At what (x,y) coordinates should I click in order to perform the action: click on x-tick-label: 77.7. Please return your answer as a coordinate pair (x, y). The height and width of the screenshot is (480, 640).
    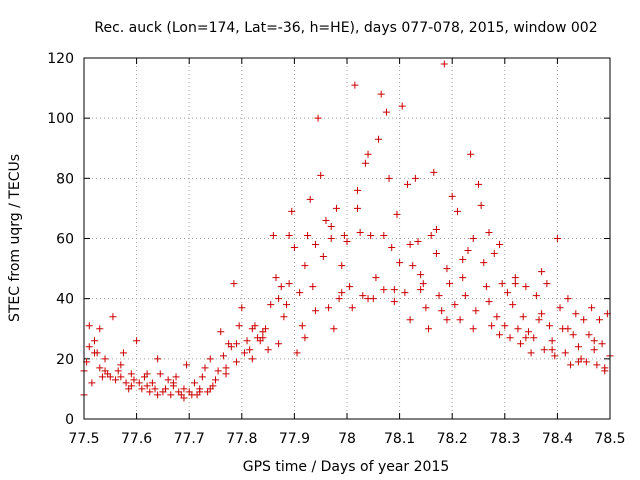
    Looking at the image, I should click on (189, 439).